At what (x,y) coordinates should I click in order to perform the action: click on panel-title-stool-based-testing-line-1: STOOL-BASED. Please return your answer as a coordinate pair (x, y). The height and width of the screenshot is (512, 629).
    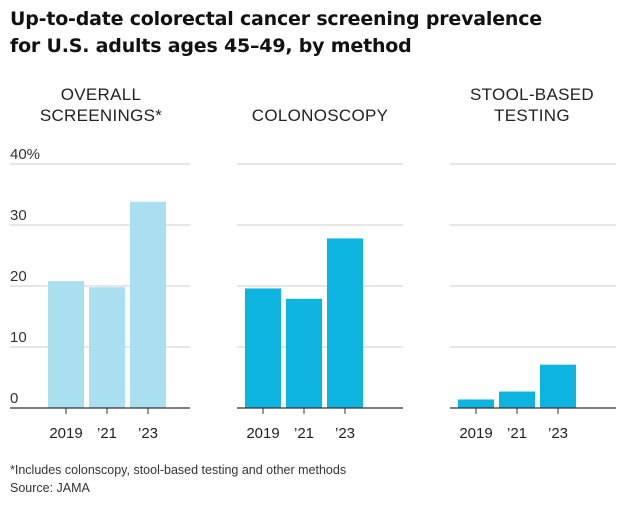
    Looking at the image, I should click on (532, 94).